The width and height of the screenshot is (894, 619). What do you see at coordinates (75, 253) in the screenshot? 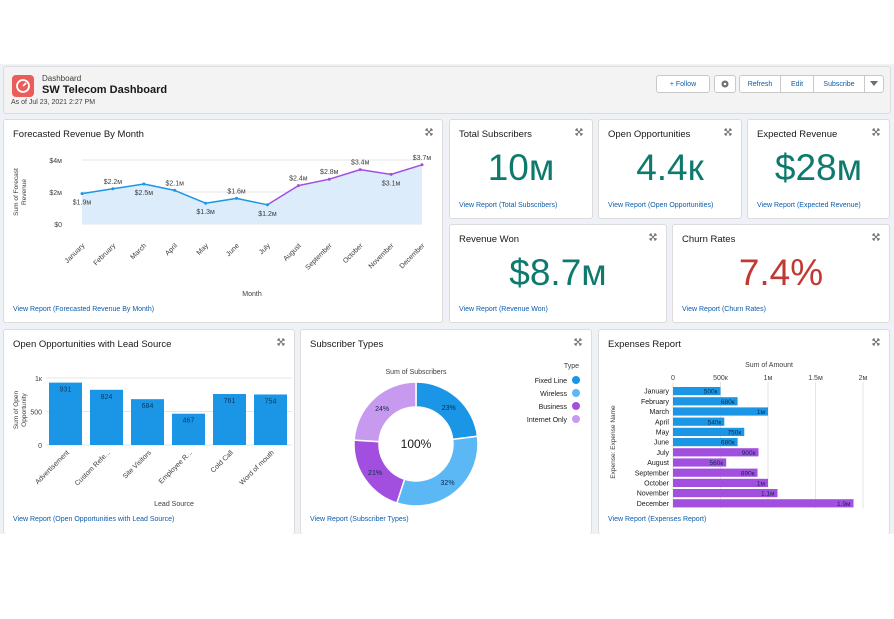
I see `x-tick-label: January` at bounding box center [75, 253].